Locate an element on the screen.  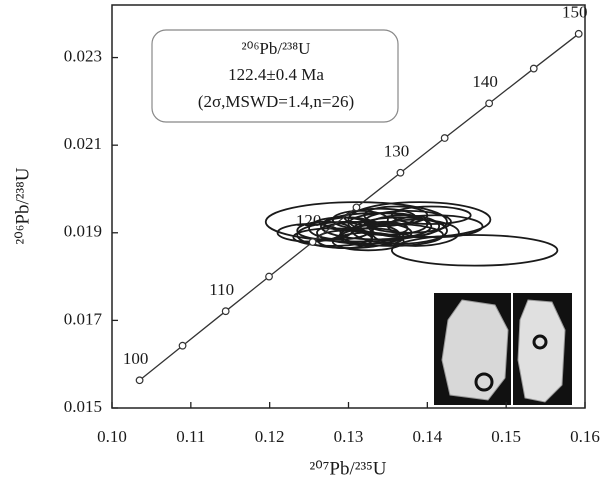
annotation-line: 122.4±0.4 Ma is located at coordinates (276, 74).